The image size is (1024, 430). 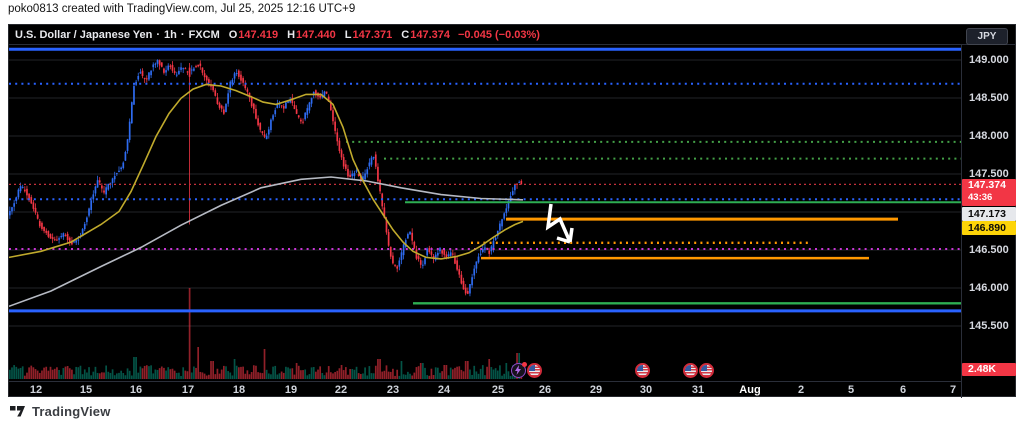 What do you see at coordinates (545, 390) in the screenshot?
I see `time-tick-label: 26` at bounding box center [545, 390].